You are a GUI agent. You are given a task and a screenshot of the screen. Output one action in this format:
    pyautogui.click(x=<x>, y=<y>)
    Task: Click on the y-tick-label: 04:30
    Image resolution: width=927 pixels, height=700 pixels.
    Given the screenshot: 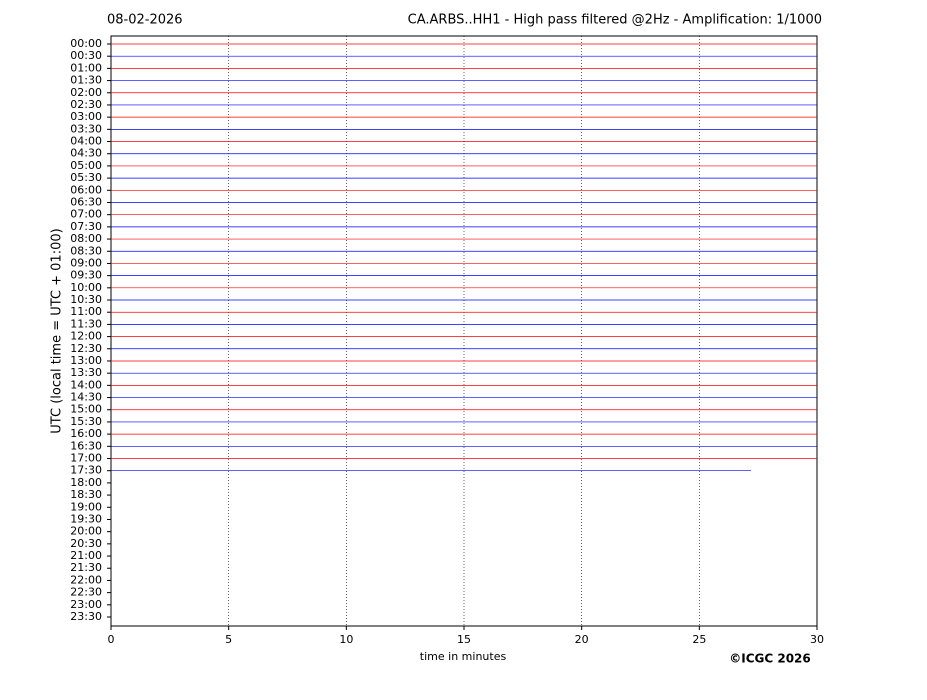 What is the action you would take?
    pyautogui.click(x=86, y=153)
    